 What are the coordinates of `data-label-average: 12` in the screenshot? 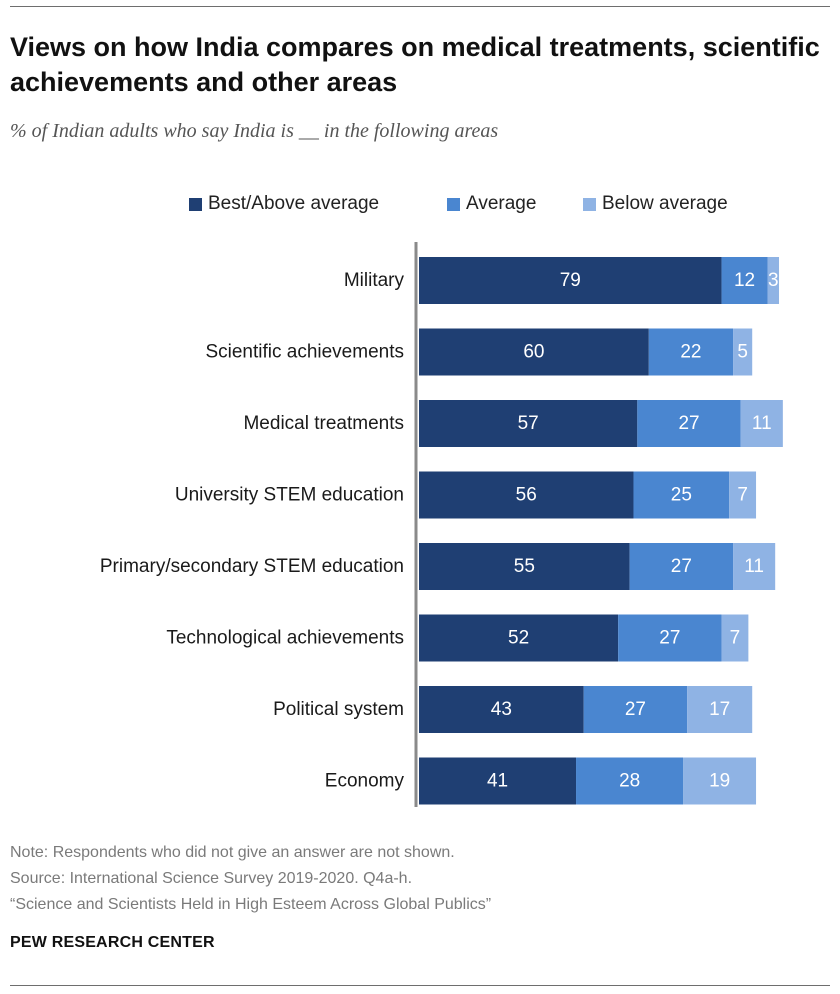 It's located at (744, 280).